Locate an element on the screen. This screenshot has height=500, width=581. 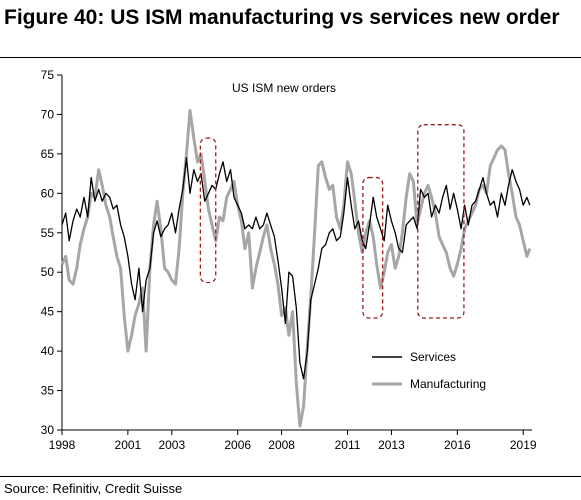
x-tick-label: 2003 is located at coordinates (171, 445).